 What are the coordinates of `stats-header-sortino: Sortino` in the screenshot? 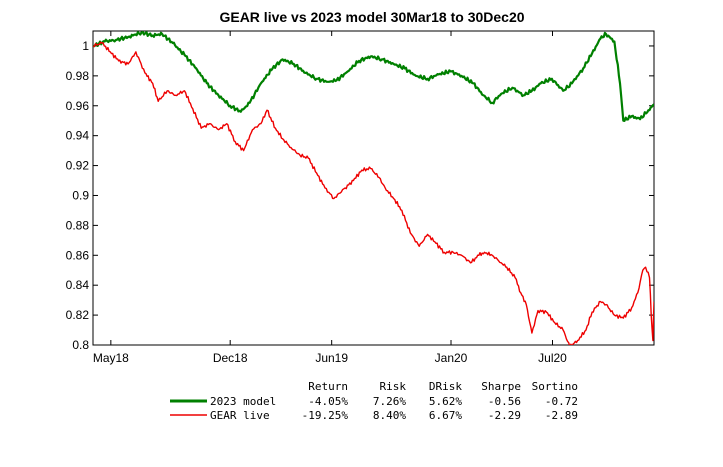 It's located at (555, 386).